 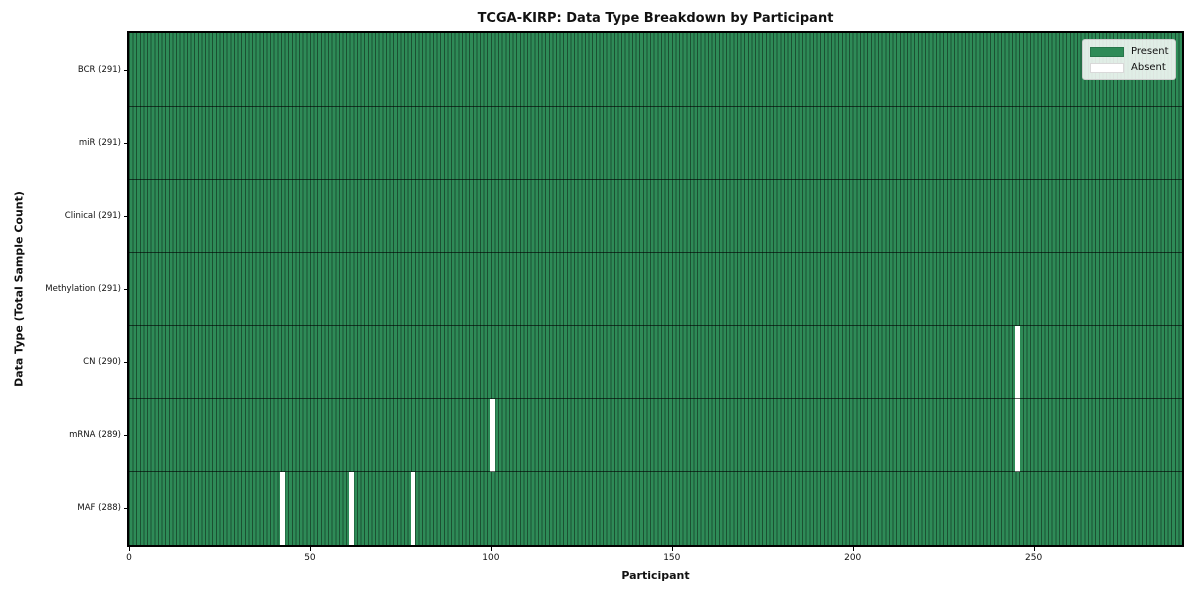 I want to click on ytick-label-bcr: BCR (291), so click(x=99, y=69).